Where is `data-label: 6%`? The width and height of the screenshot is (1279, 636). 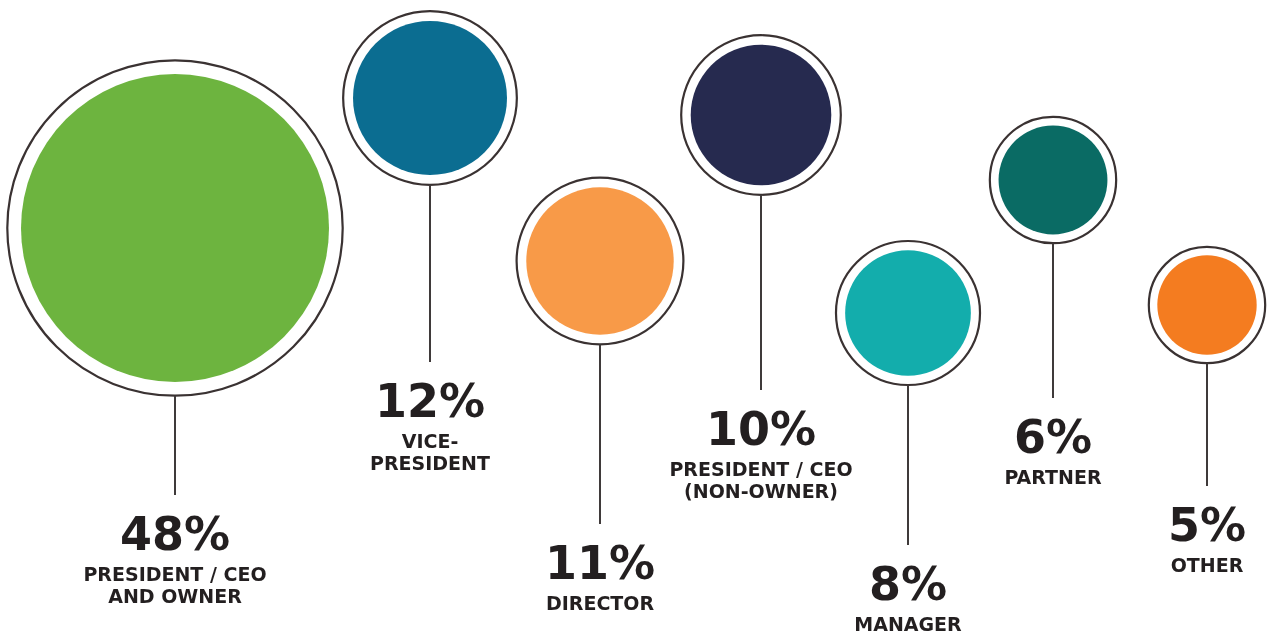 data-label: 6% is located at coordinates (1053, 437).